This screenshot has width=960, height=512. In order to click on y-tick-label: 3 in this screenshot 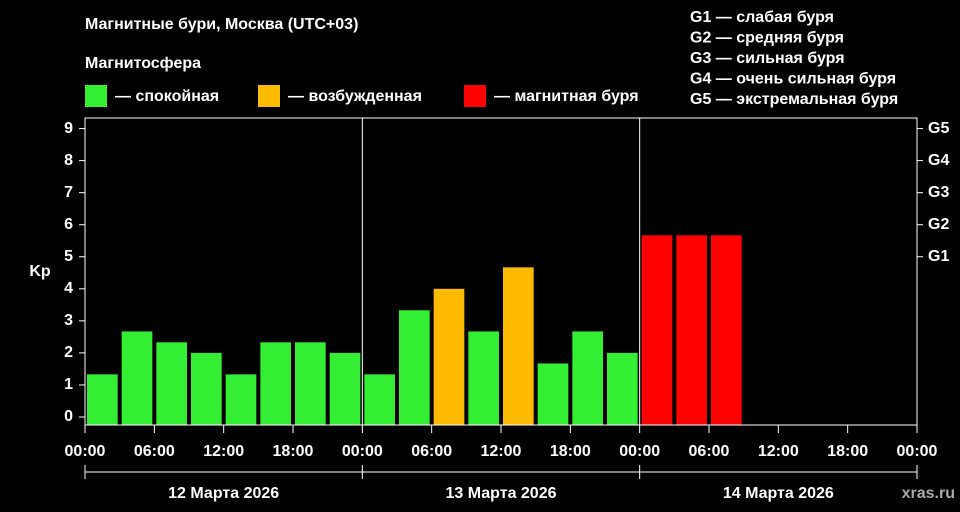, I will do `click(68, 320)`.